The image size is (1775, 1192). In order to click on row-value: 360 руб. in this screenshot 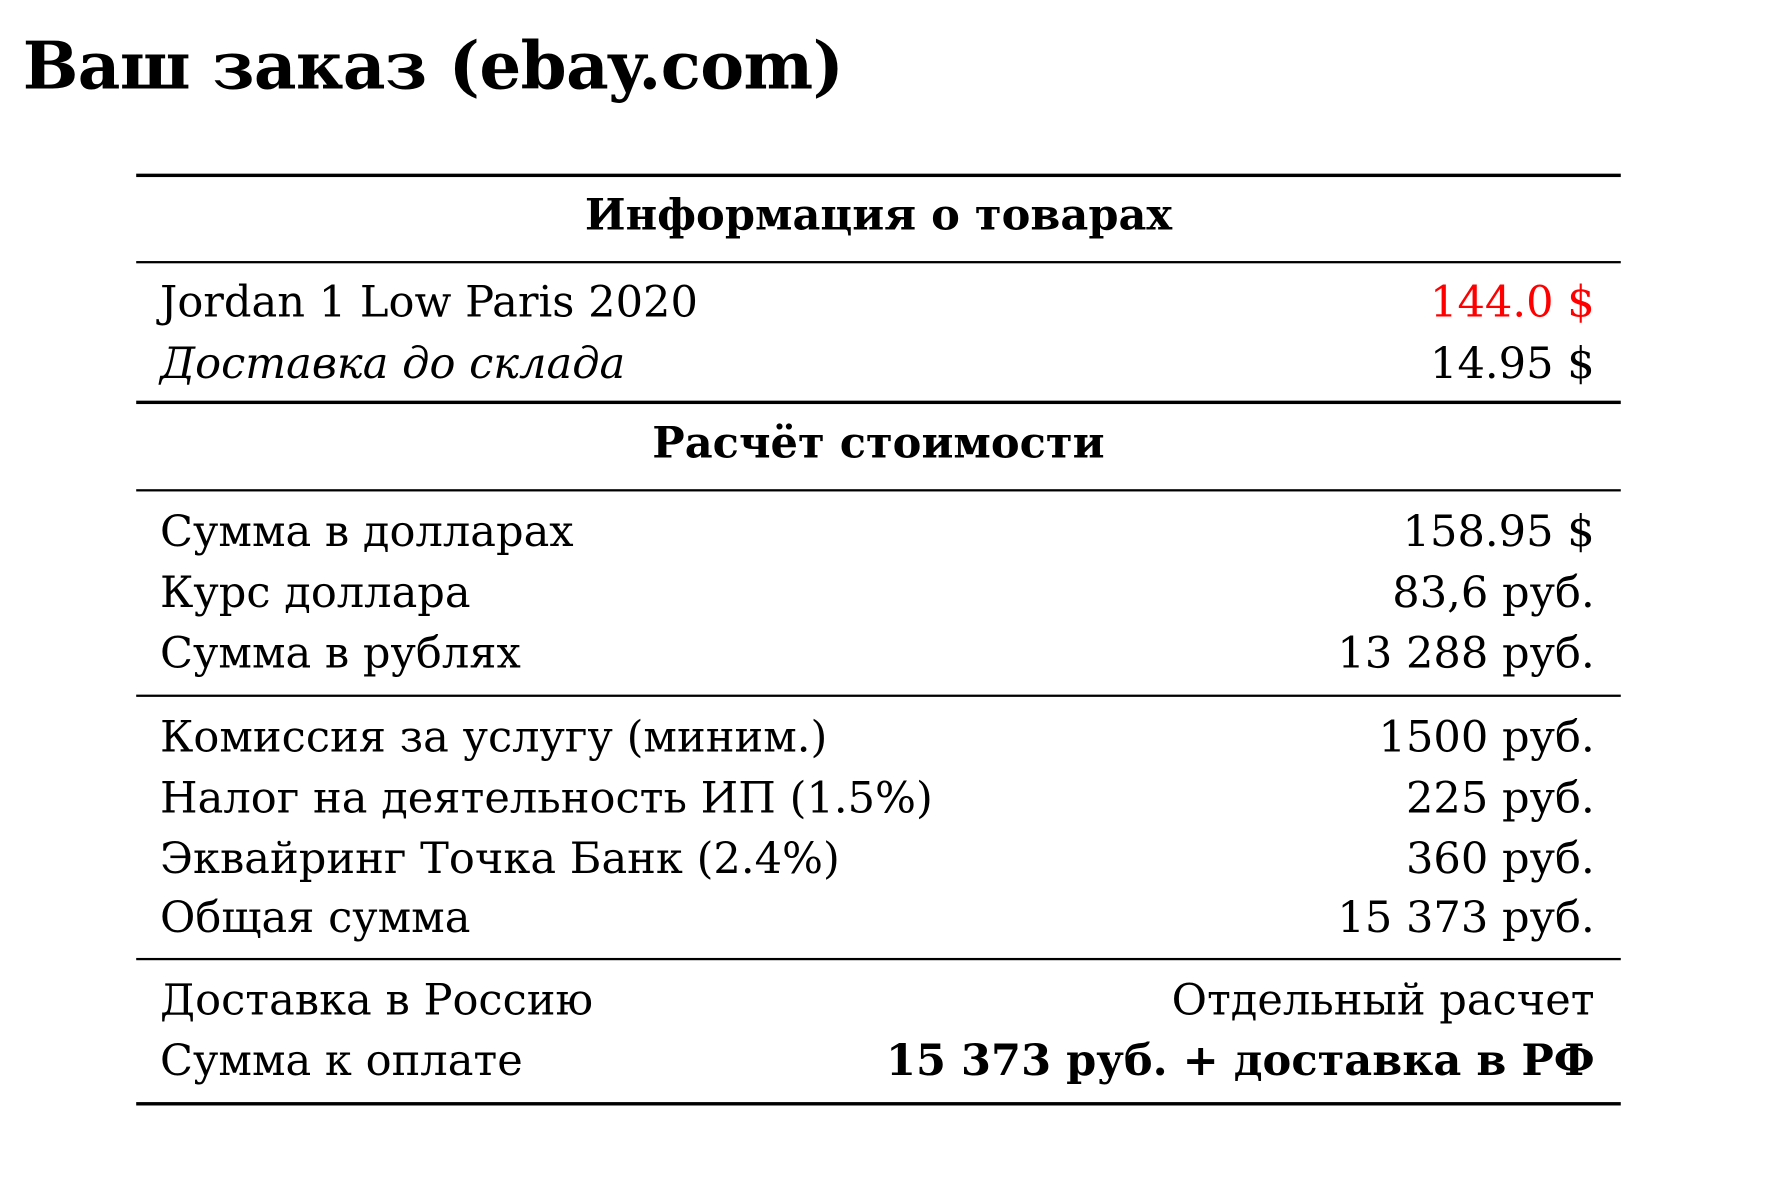, I will do `click(1500, 858)`.